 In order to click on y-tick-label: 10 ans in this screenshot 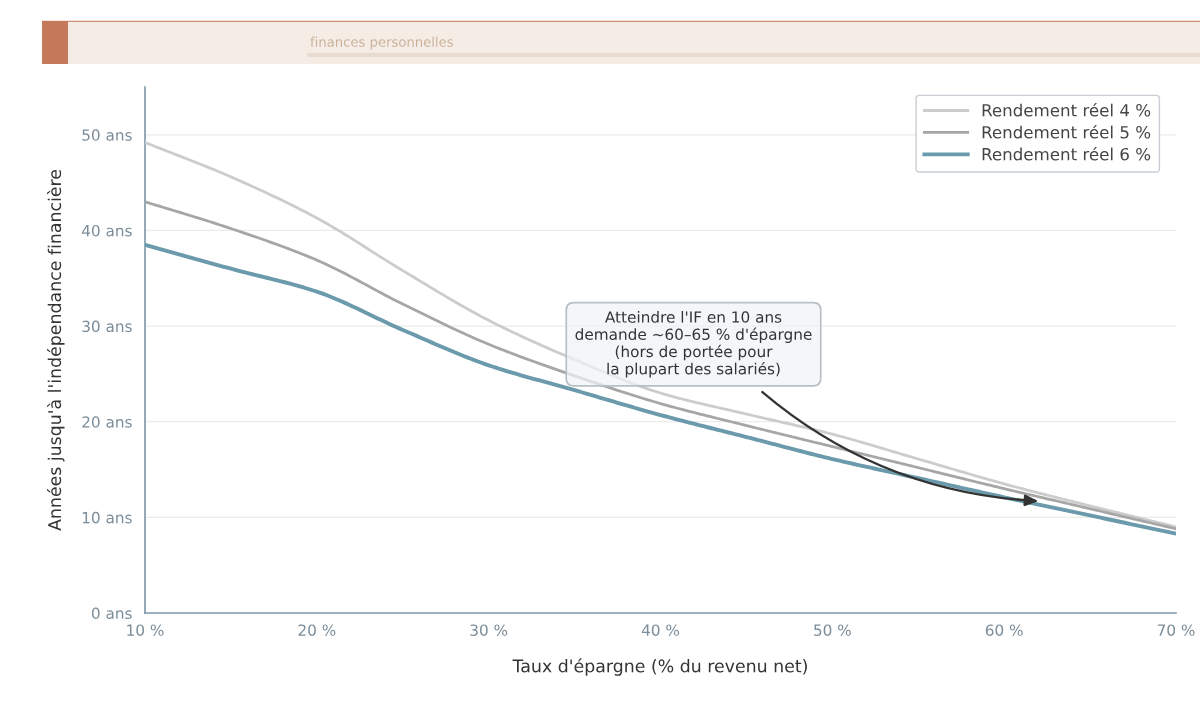, I will do `click(107, 517)`.